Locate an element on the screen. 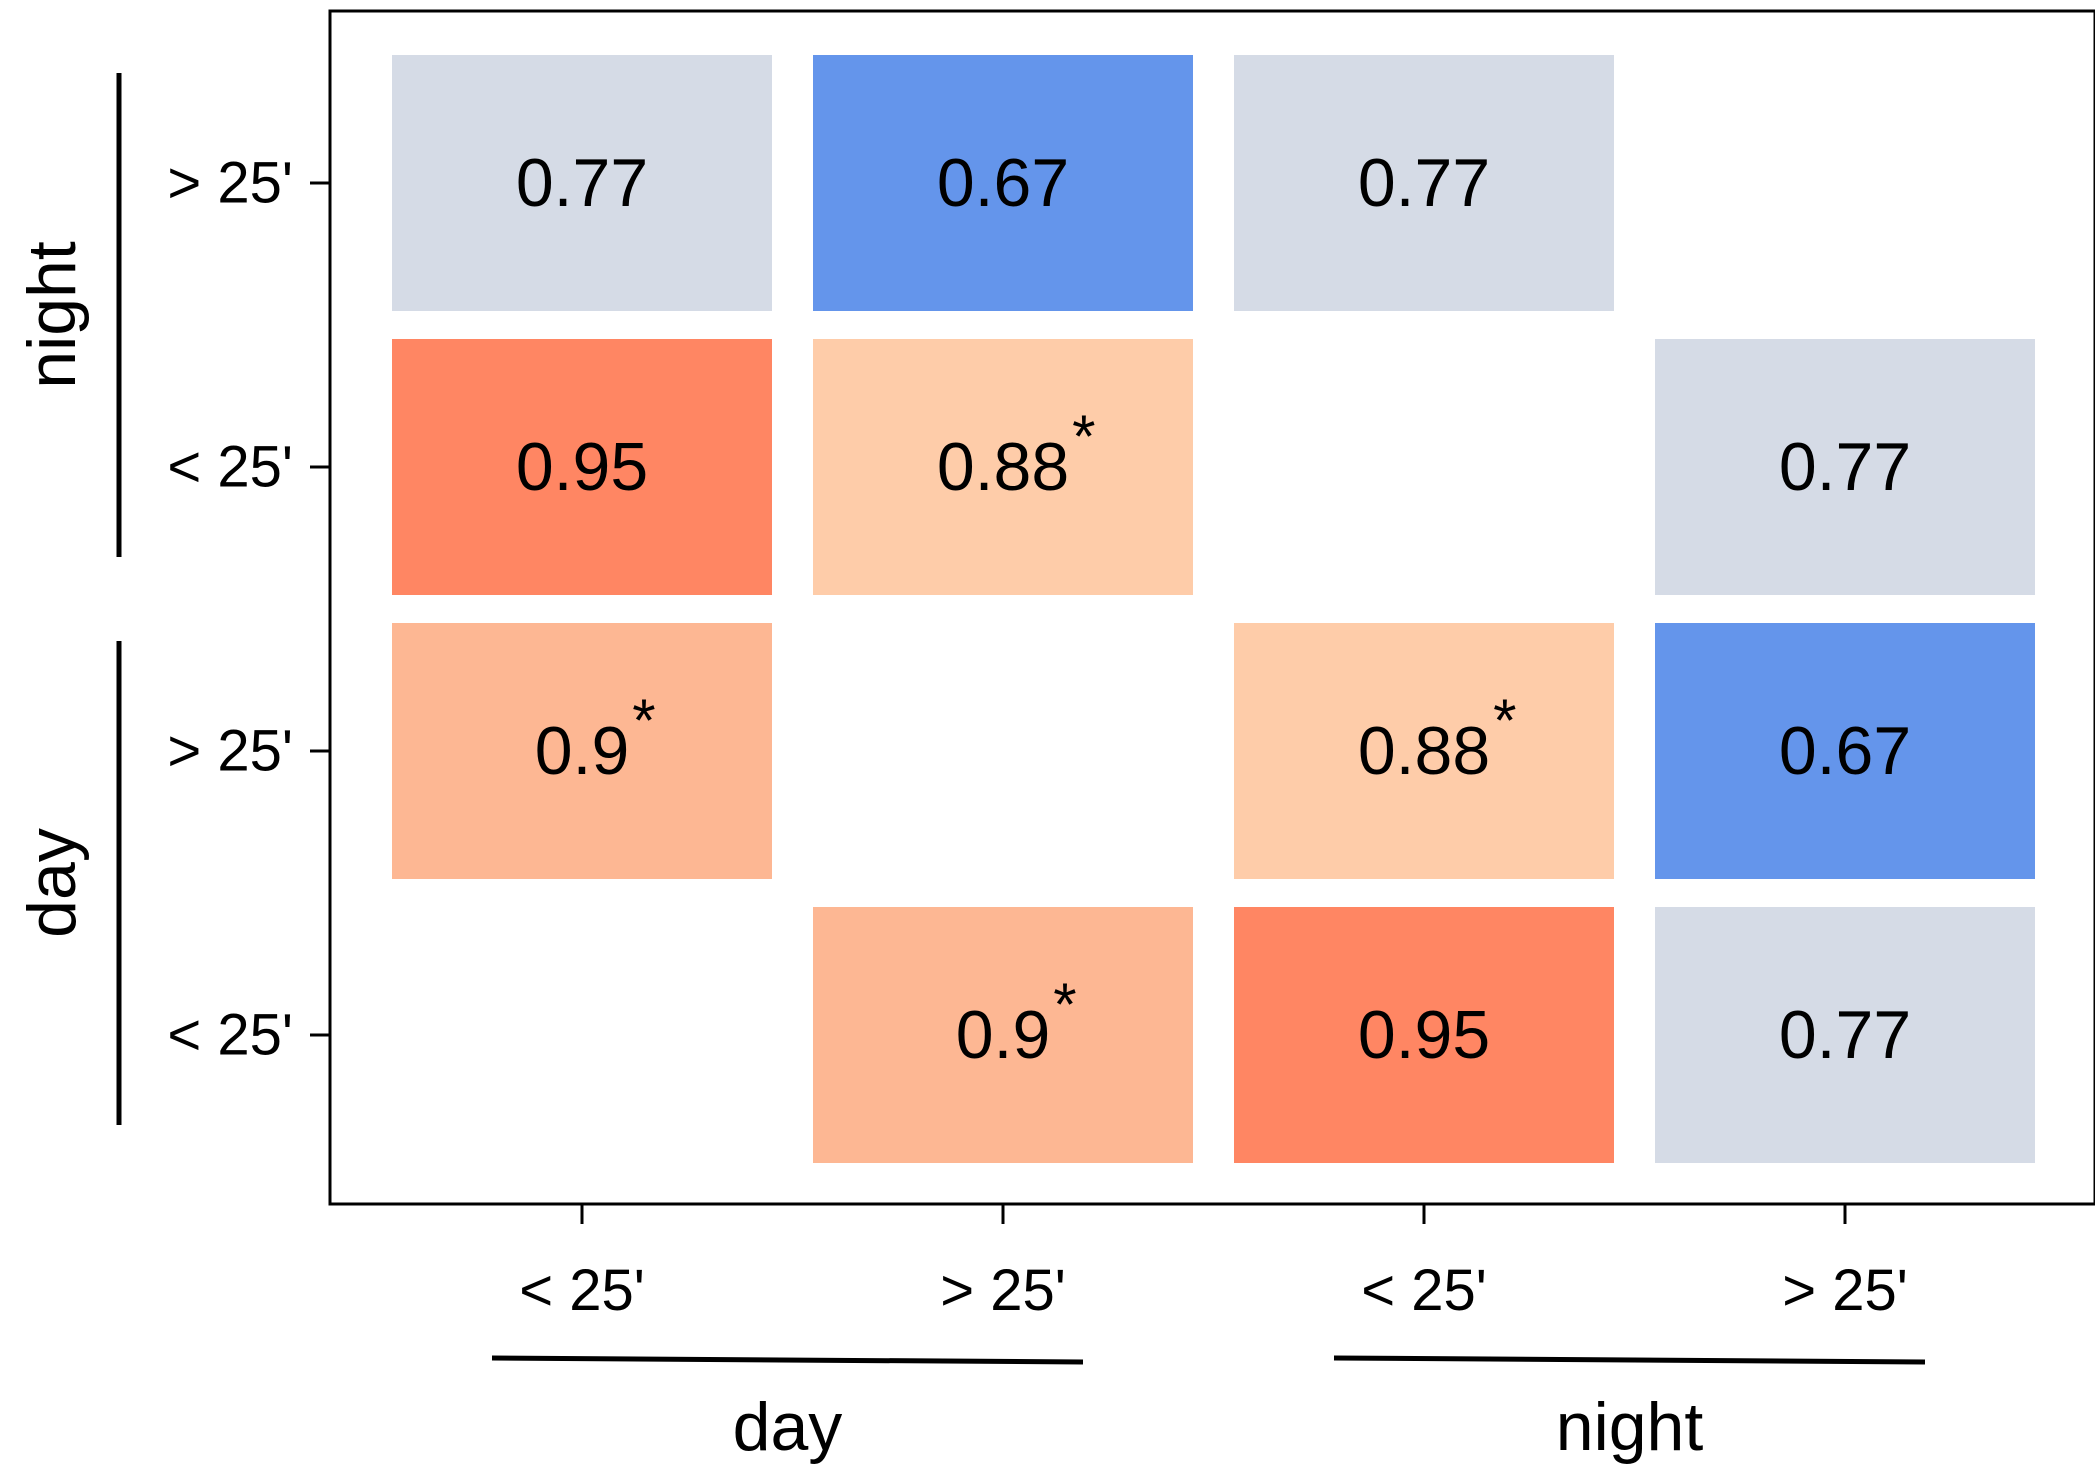 The image size is (2095, 1466). y-group-label: day is located at coordinates (52, 883).